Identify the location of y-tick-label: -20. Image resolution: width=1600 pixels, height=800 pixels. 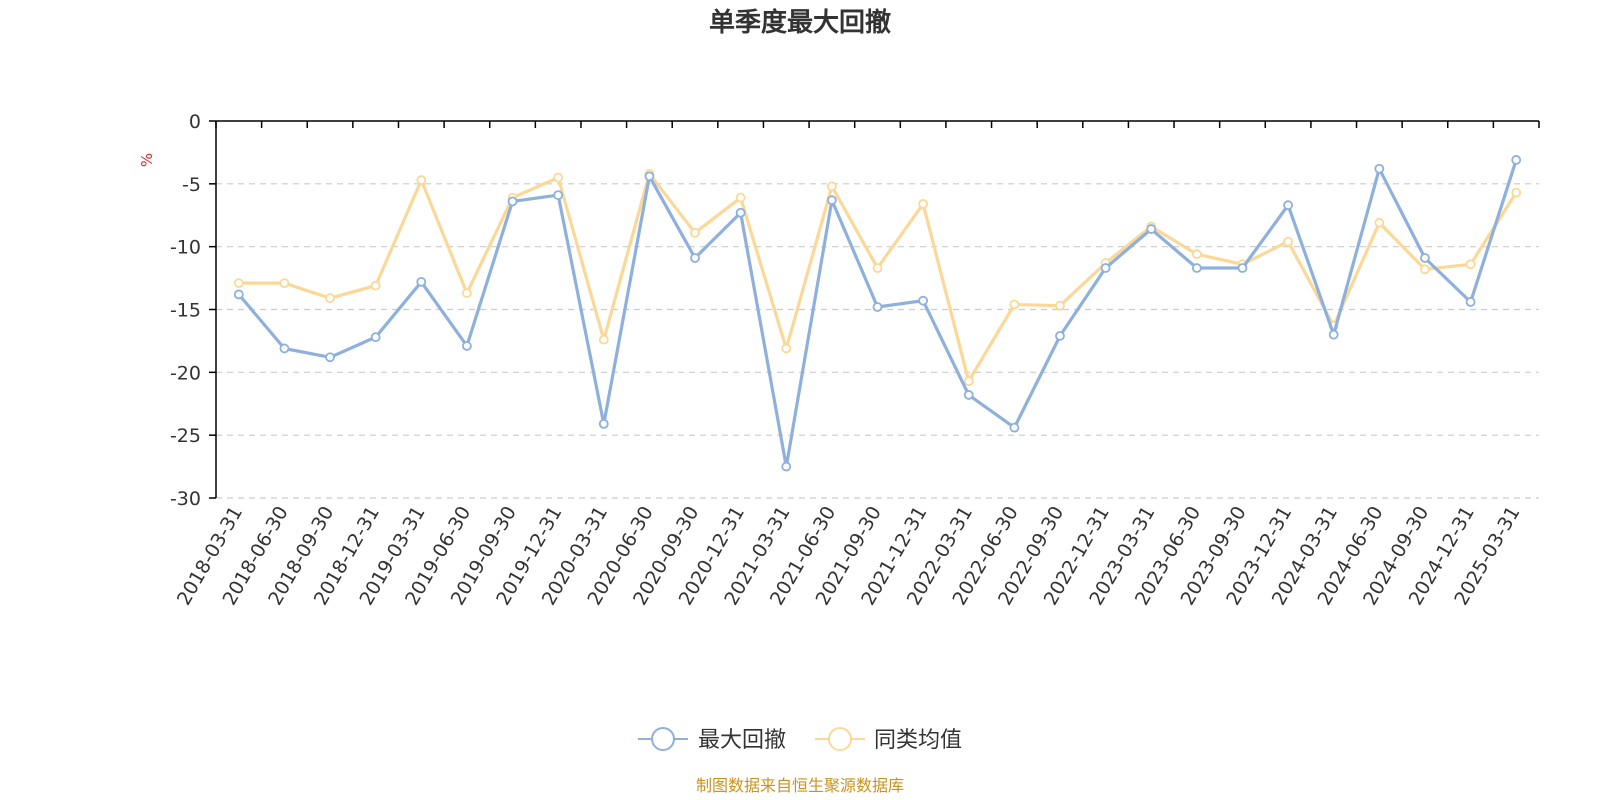
(185, 373).